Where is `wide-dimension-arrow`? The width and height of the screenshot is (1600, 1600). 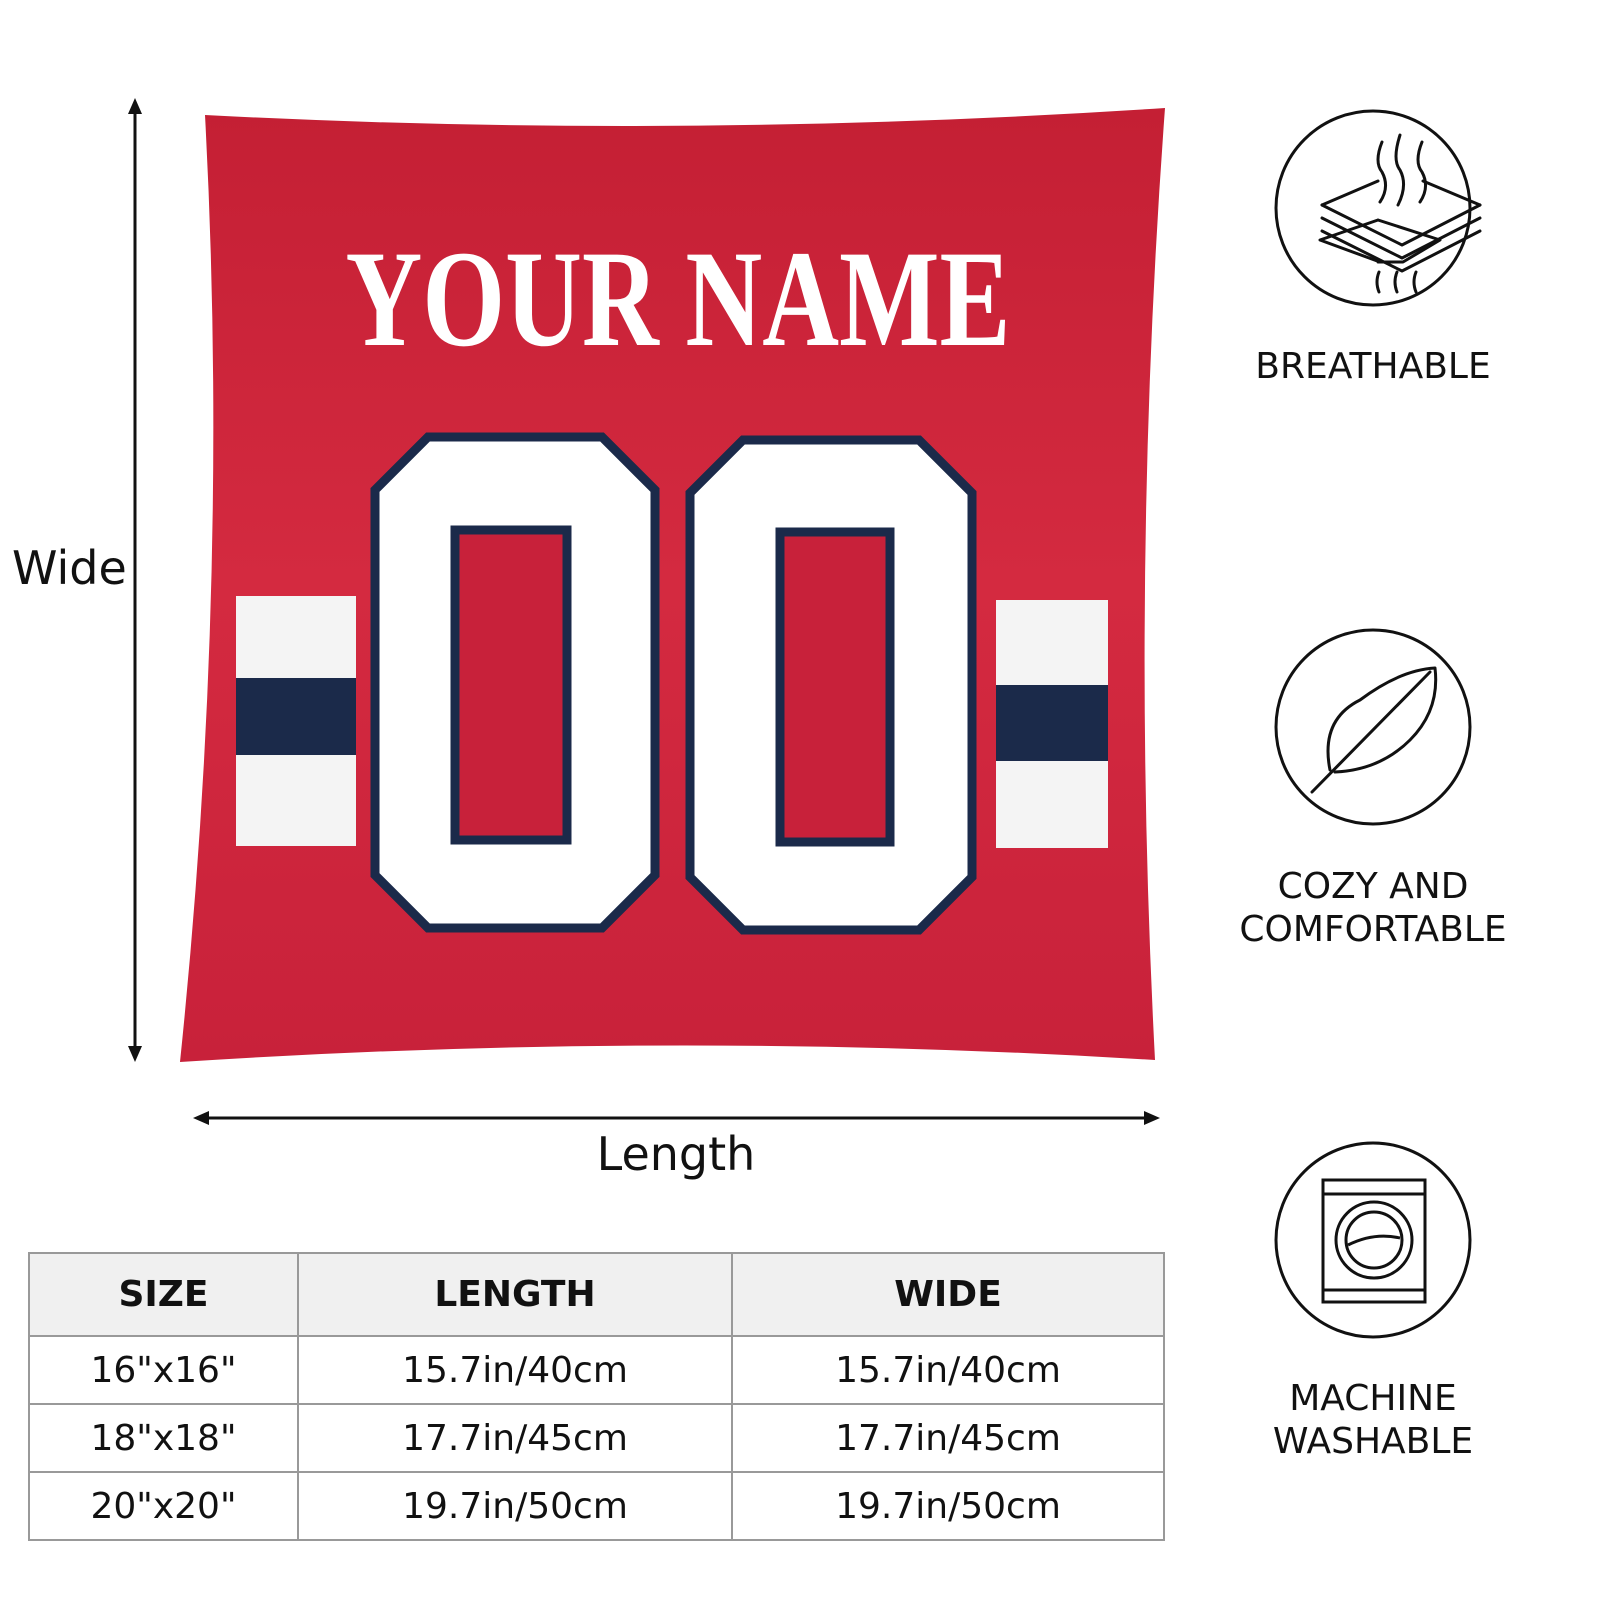 wide-dimension-arrow is located at coordinates (135, 580).